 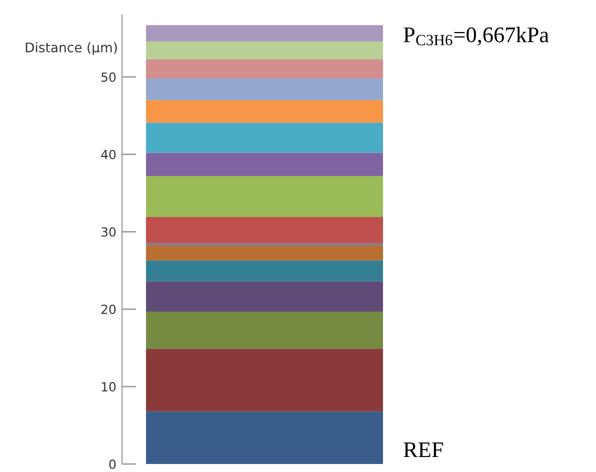 I want to click on text: REF, so click(x=423, y=450).